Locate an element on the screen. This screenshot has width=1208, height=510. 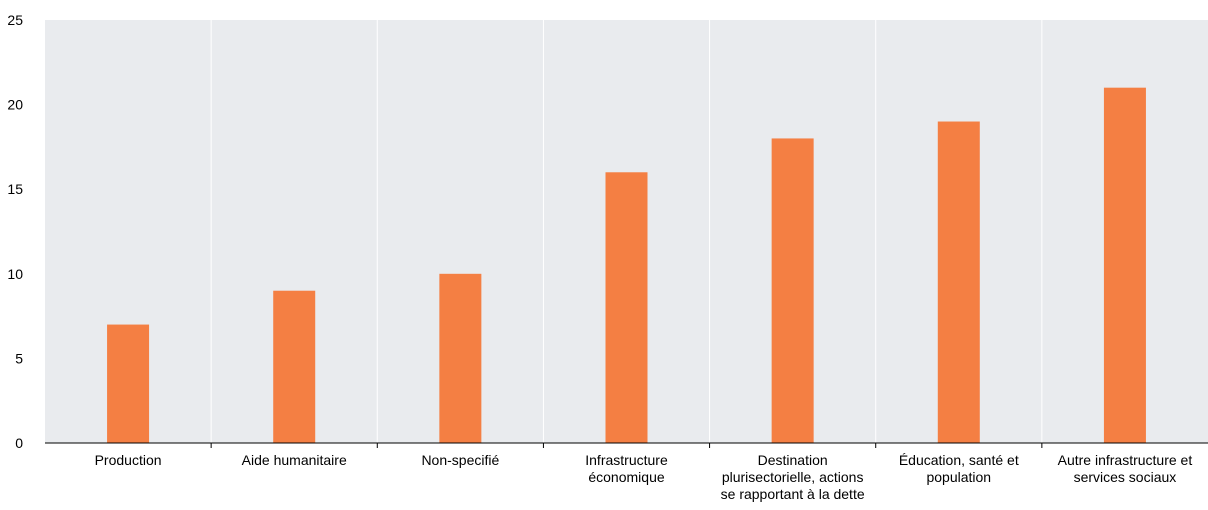
category-label: Aide humanitaire is located at coordinates (294, 460).